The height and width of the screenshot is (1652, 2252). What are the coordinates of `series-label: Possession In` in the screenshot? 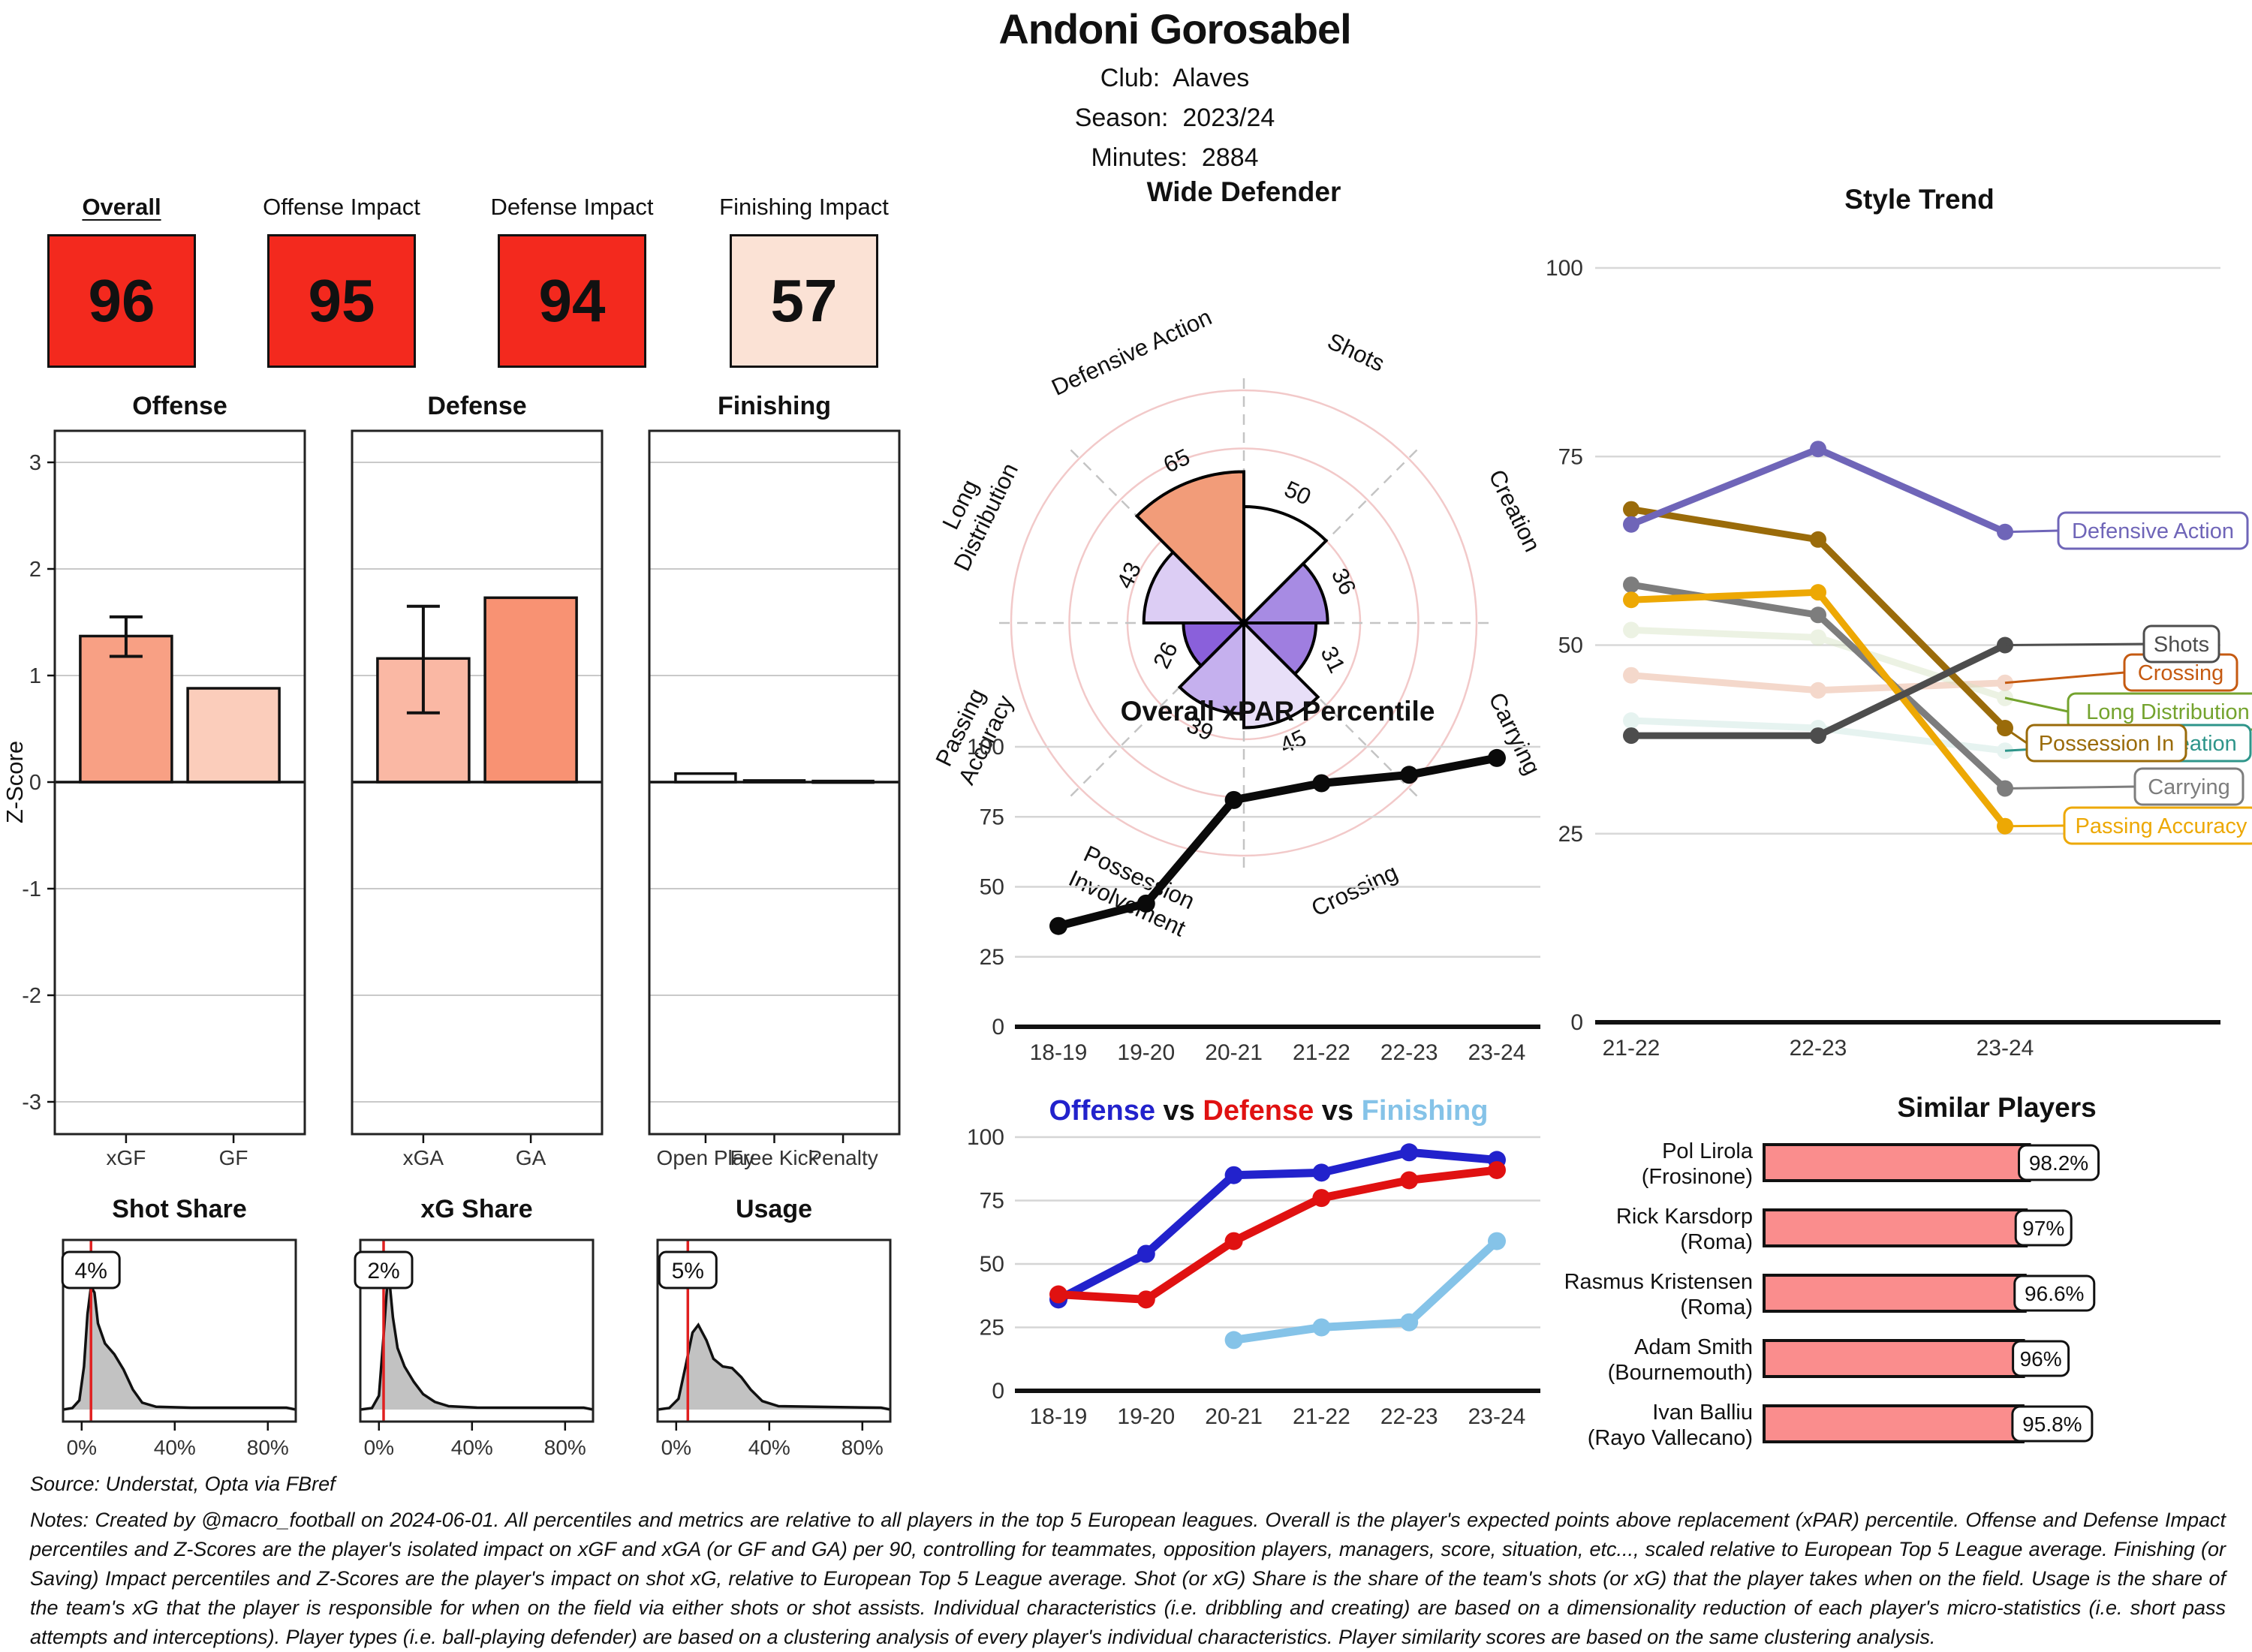 It's located at (2107, 744).